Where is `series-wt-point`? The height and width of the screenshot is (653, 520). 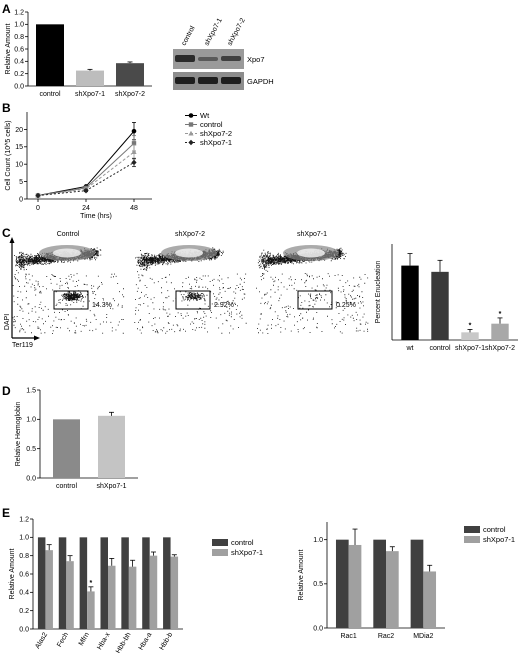
series-wt-point is located at coordinates (134, 131).